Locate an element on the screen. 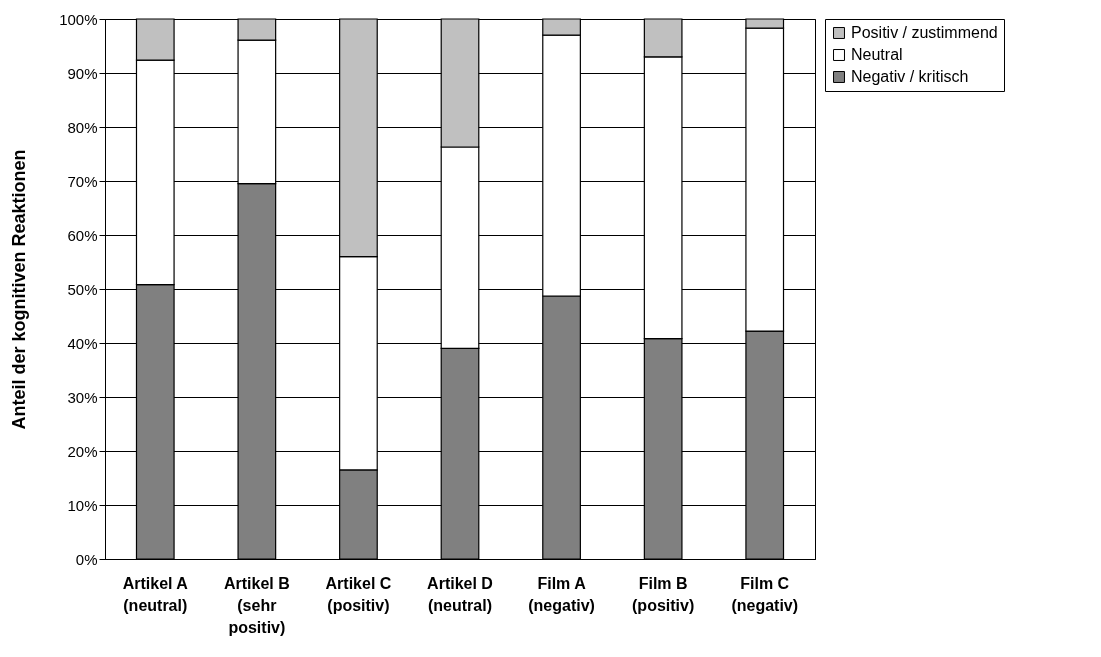  y-tick-label: 60% is located at coordinates (82, 235).